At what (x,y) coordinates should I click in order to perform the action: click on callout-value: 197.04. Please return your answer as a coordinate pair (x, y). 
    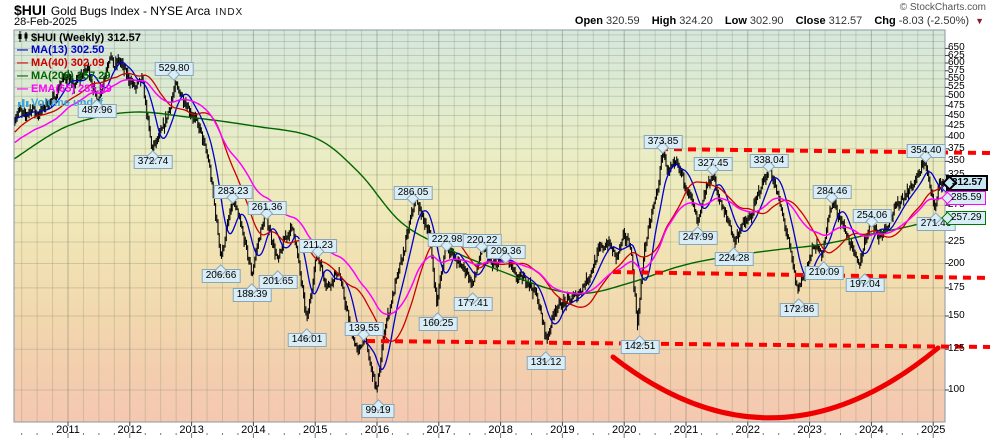
    Looking at the image, I should click on (865, 284).